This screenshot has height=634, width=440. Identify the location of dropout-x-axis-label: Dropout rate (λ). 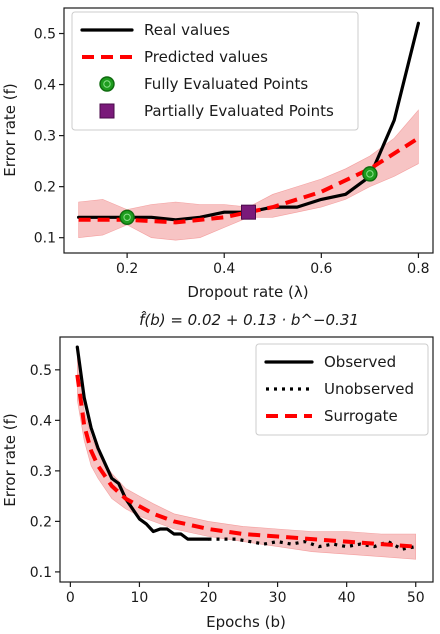
(247, 292).